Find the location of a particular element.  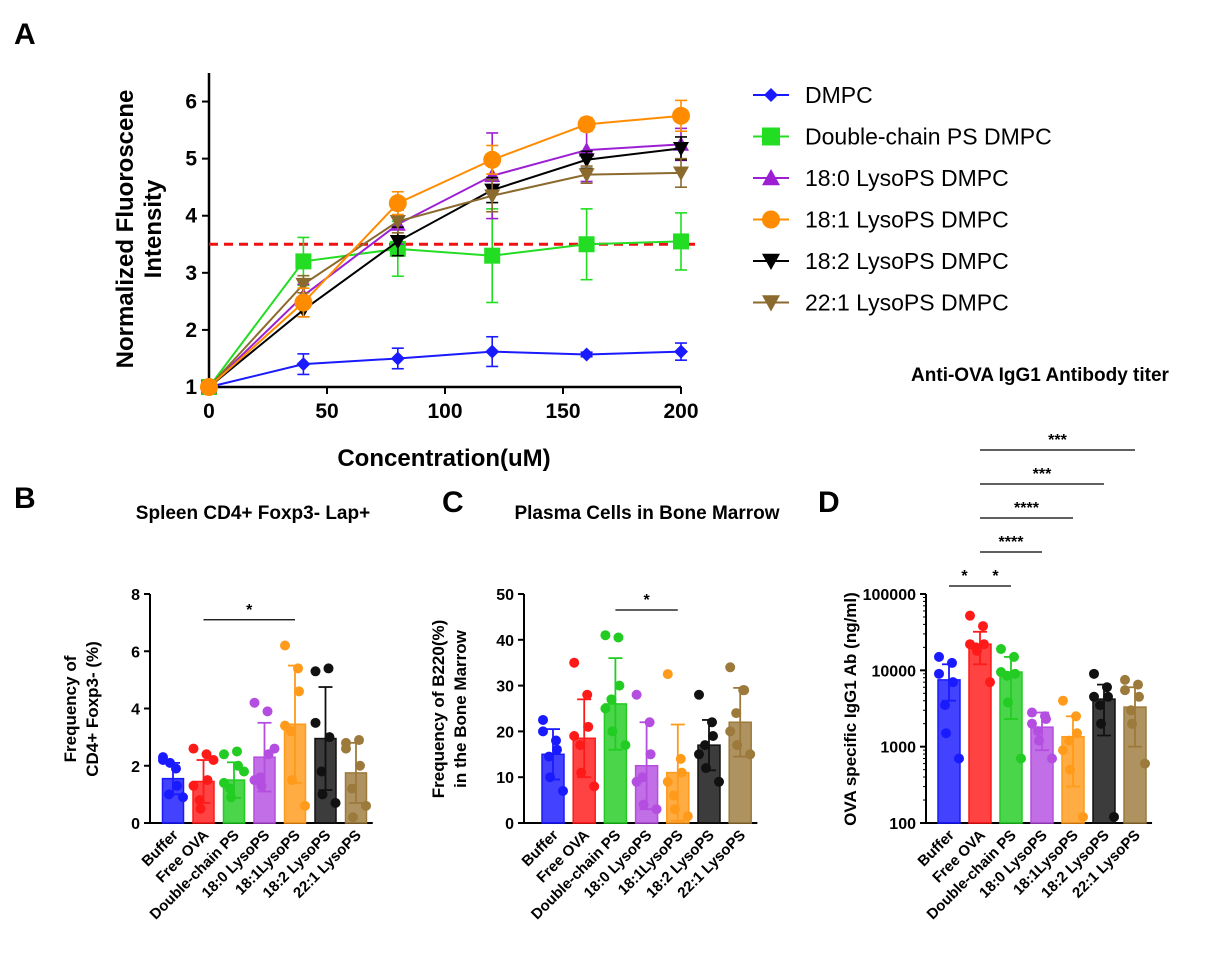

panel-d-y-tick-label: 10000 is located at coordinates (894, 671).